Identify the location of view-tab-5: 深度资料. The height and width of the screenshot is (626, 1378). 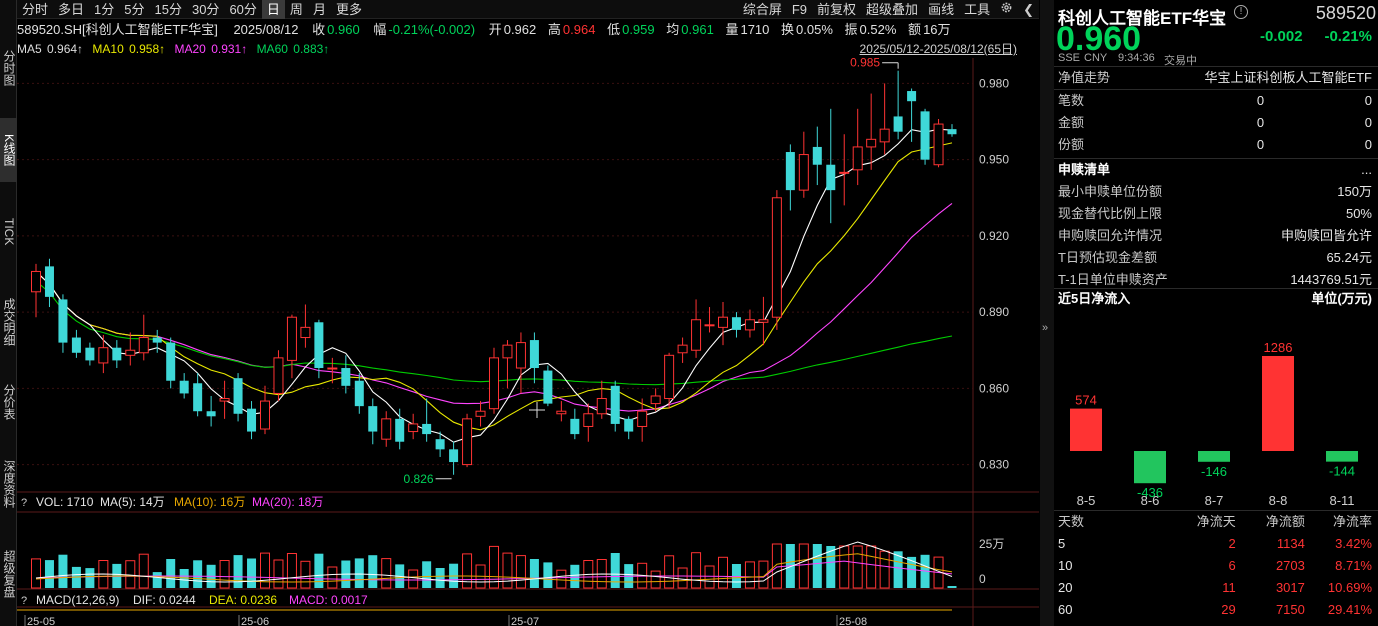
(9, 484).